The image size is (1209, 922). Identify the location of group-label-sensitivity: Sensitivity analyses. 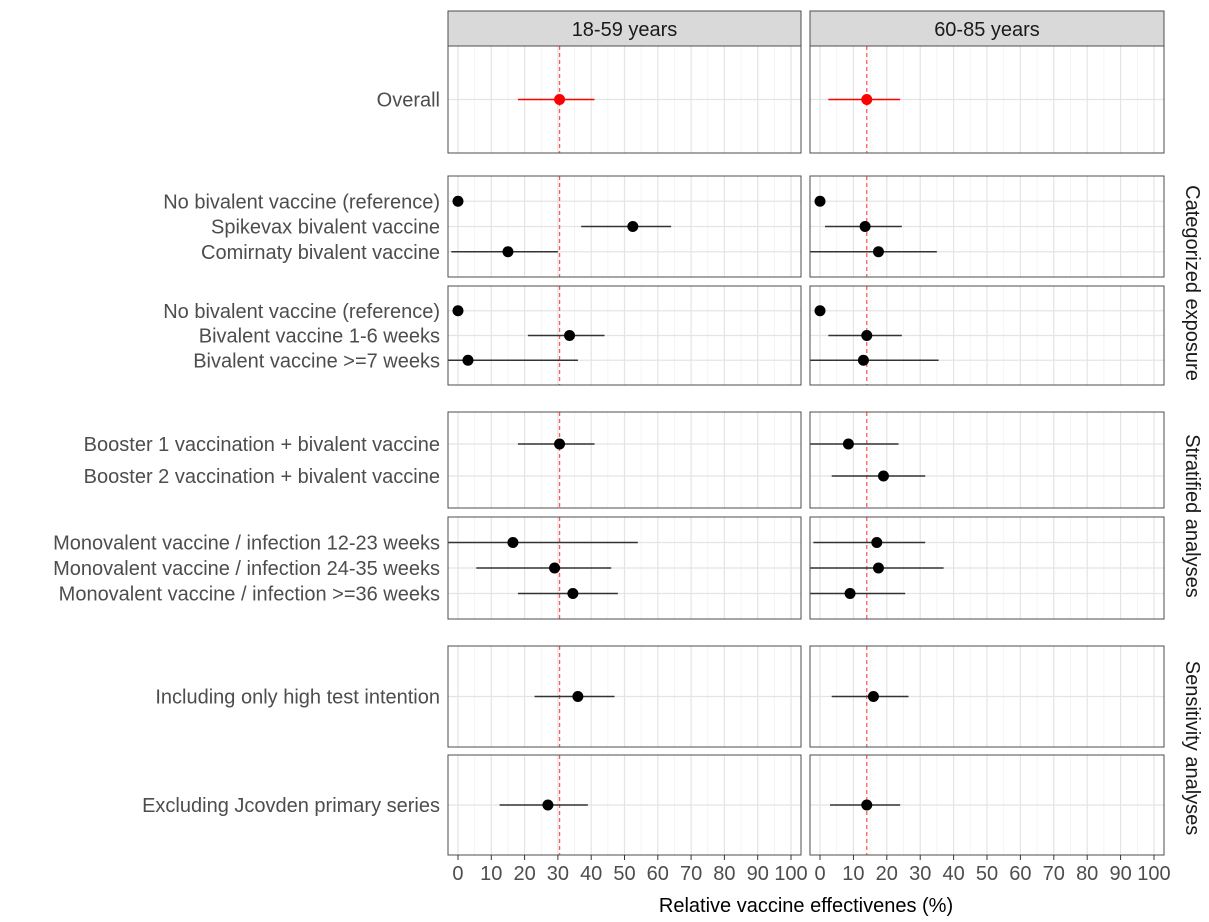
(1192, 748).